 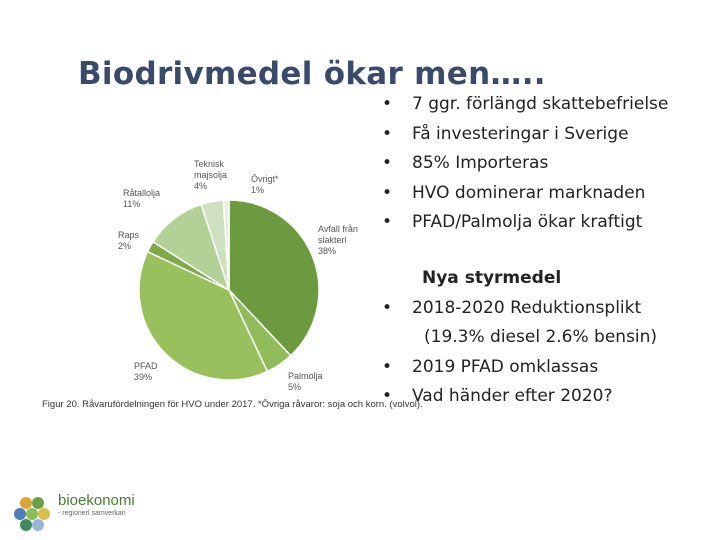 I want to click on logo-subtitle: - regionerl samverkan, so click(x=92, y=513).